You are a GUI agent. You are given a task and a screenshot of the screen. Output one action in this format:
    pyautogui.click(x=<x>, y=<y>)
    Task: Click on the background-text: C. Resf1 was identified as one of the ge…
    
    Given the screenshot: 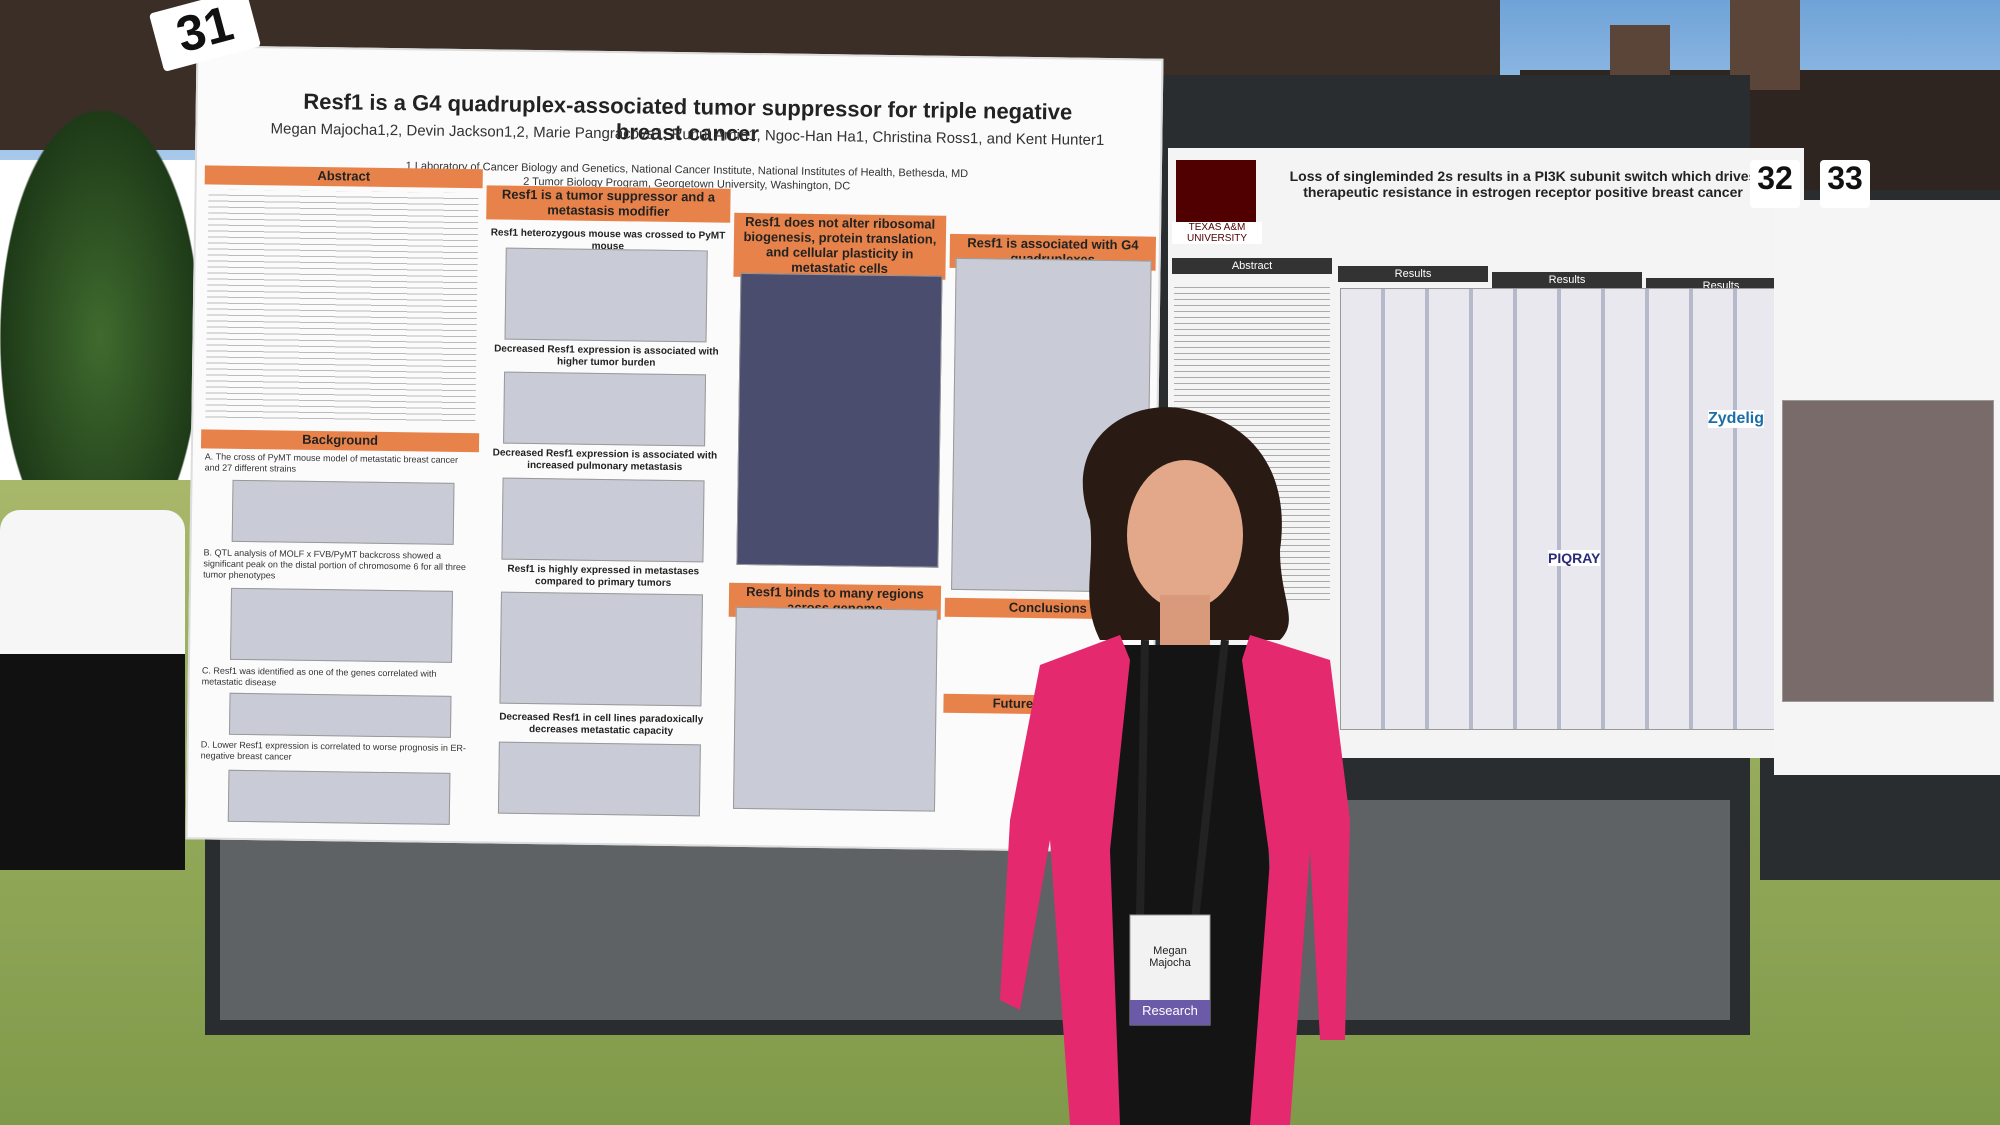 What is the action you would take?
    pyautogui.click(x=319, y=676)
    